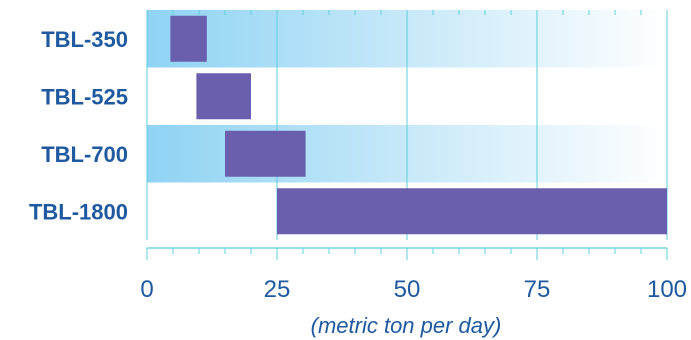  Describe the element at coordinates (78, 126) in the screenshot. I see `category-labels: TBL-350 TBL-525 TBL-700 TBL-1800` at that location.